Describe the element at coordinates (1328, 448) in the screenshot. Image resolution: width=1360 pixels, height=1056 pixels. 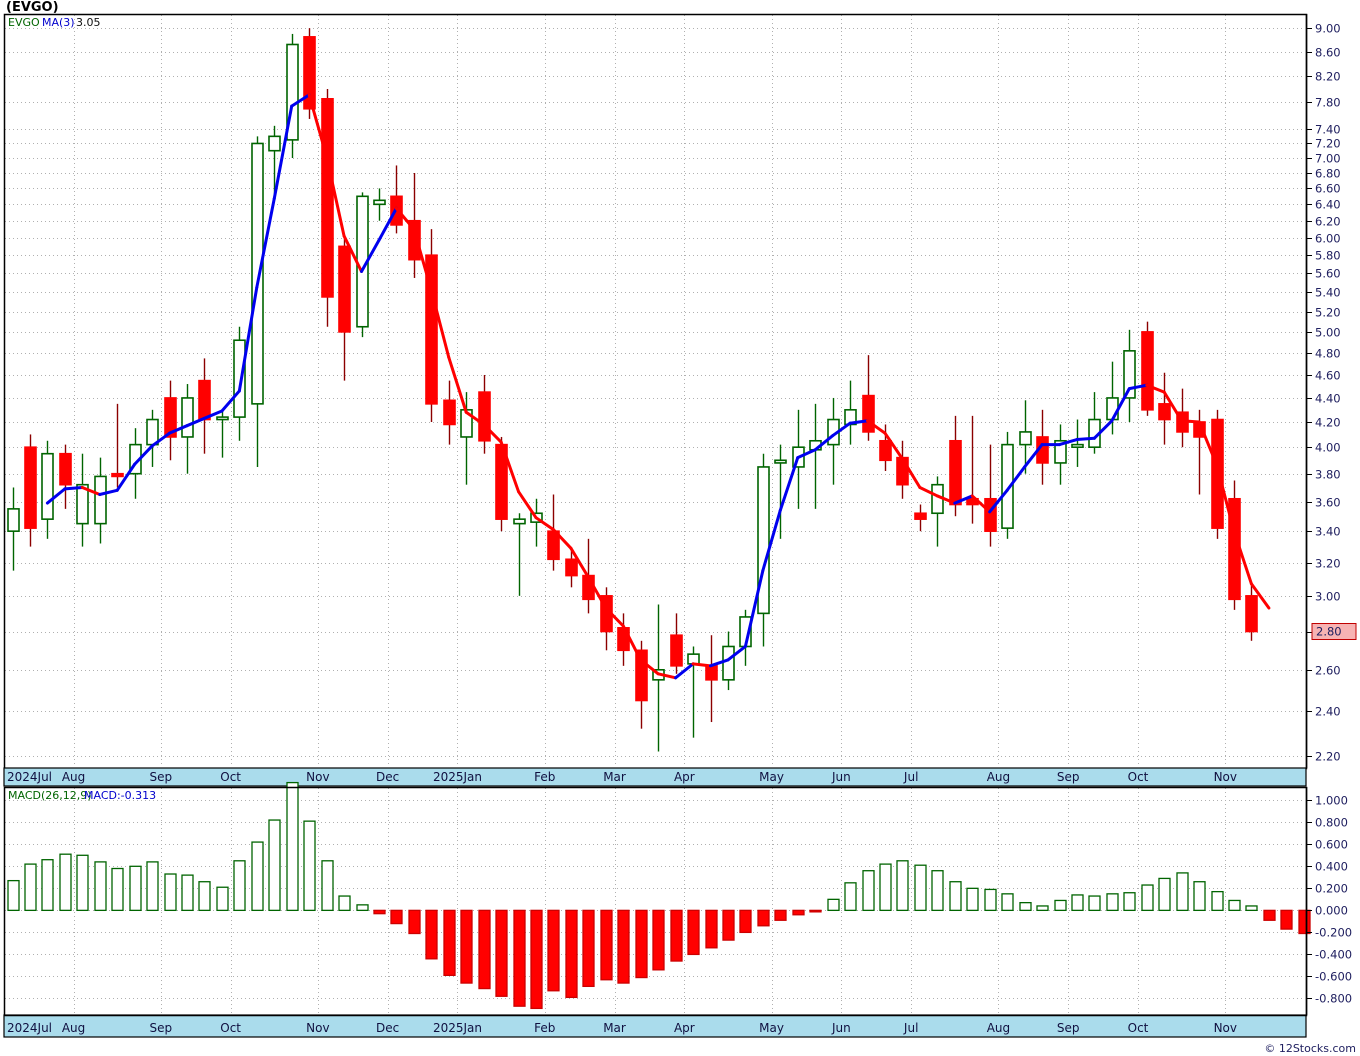
I see `svg-text: 4.00` at that location.